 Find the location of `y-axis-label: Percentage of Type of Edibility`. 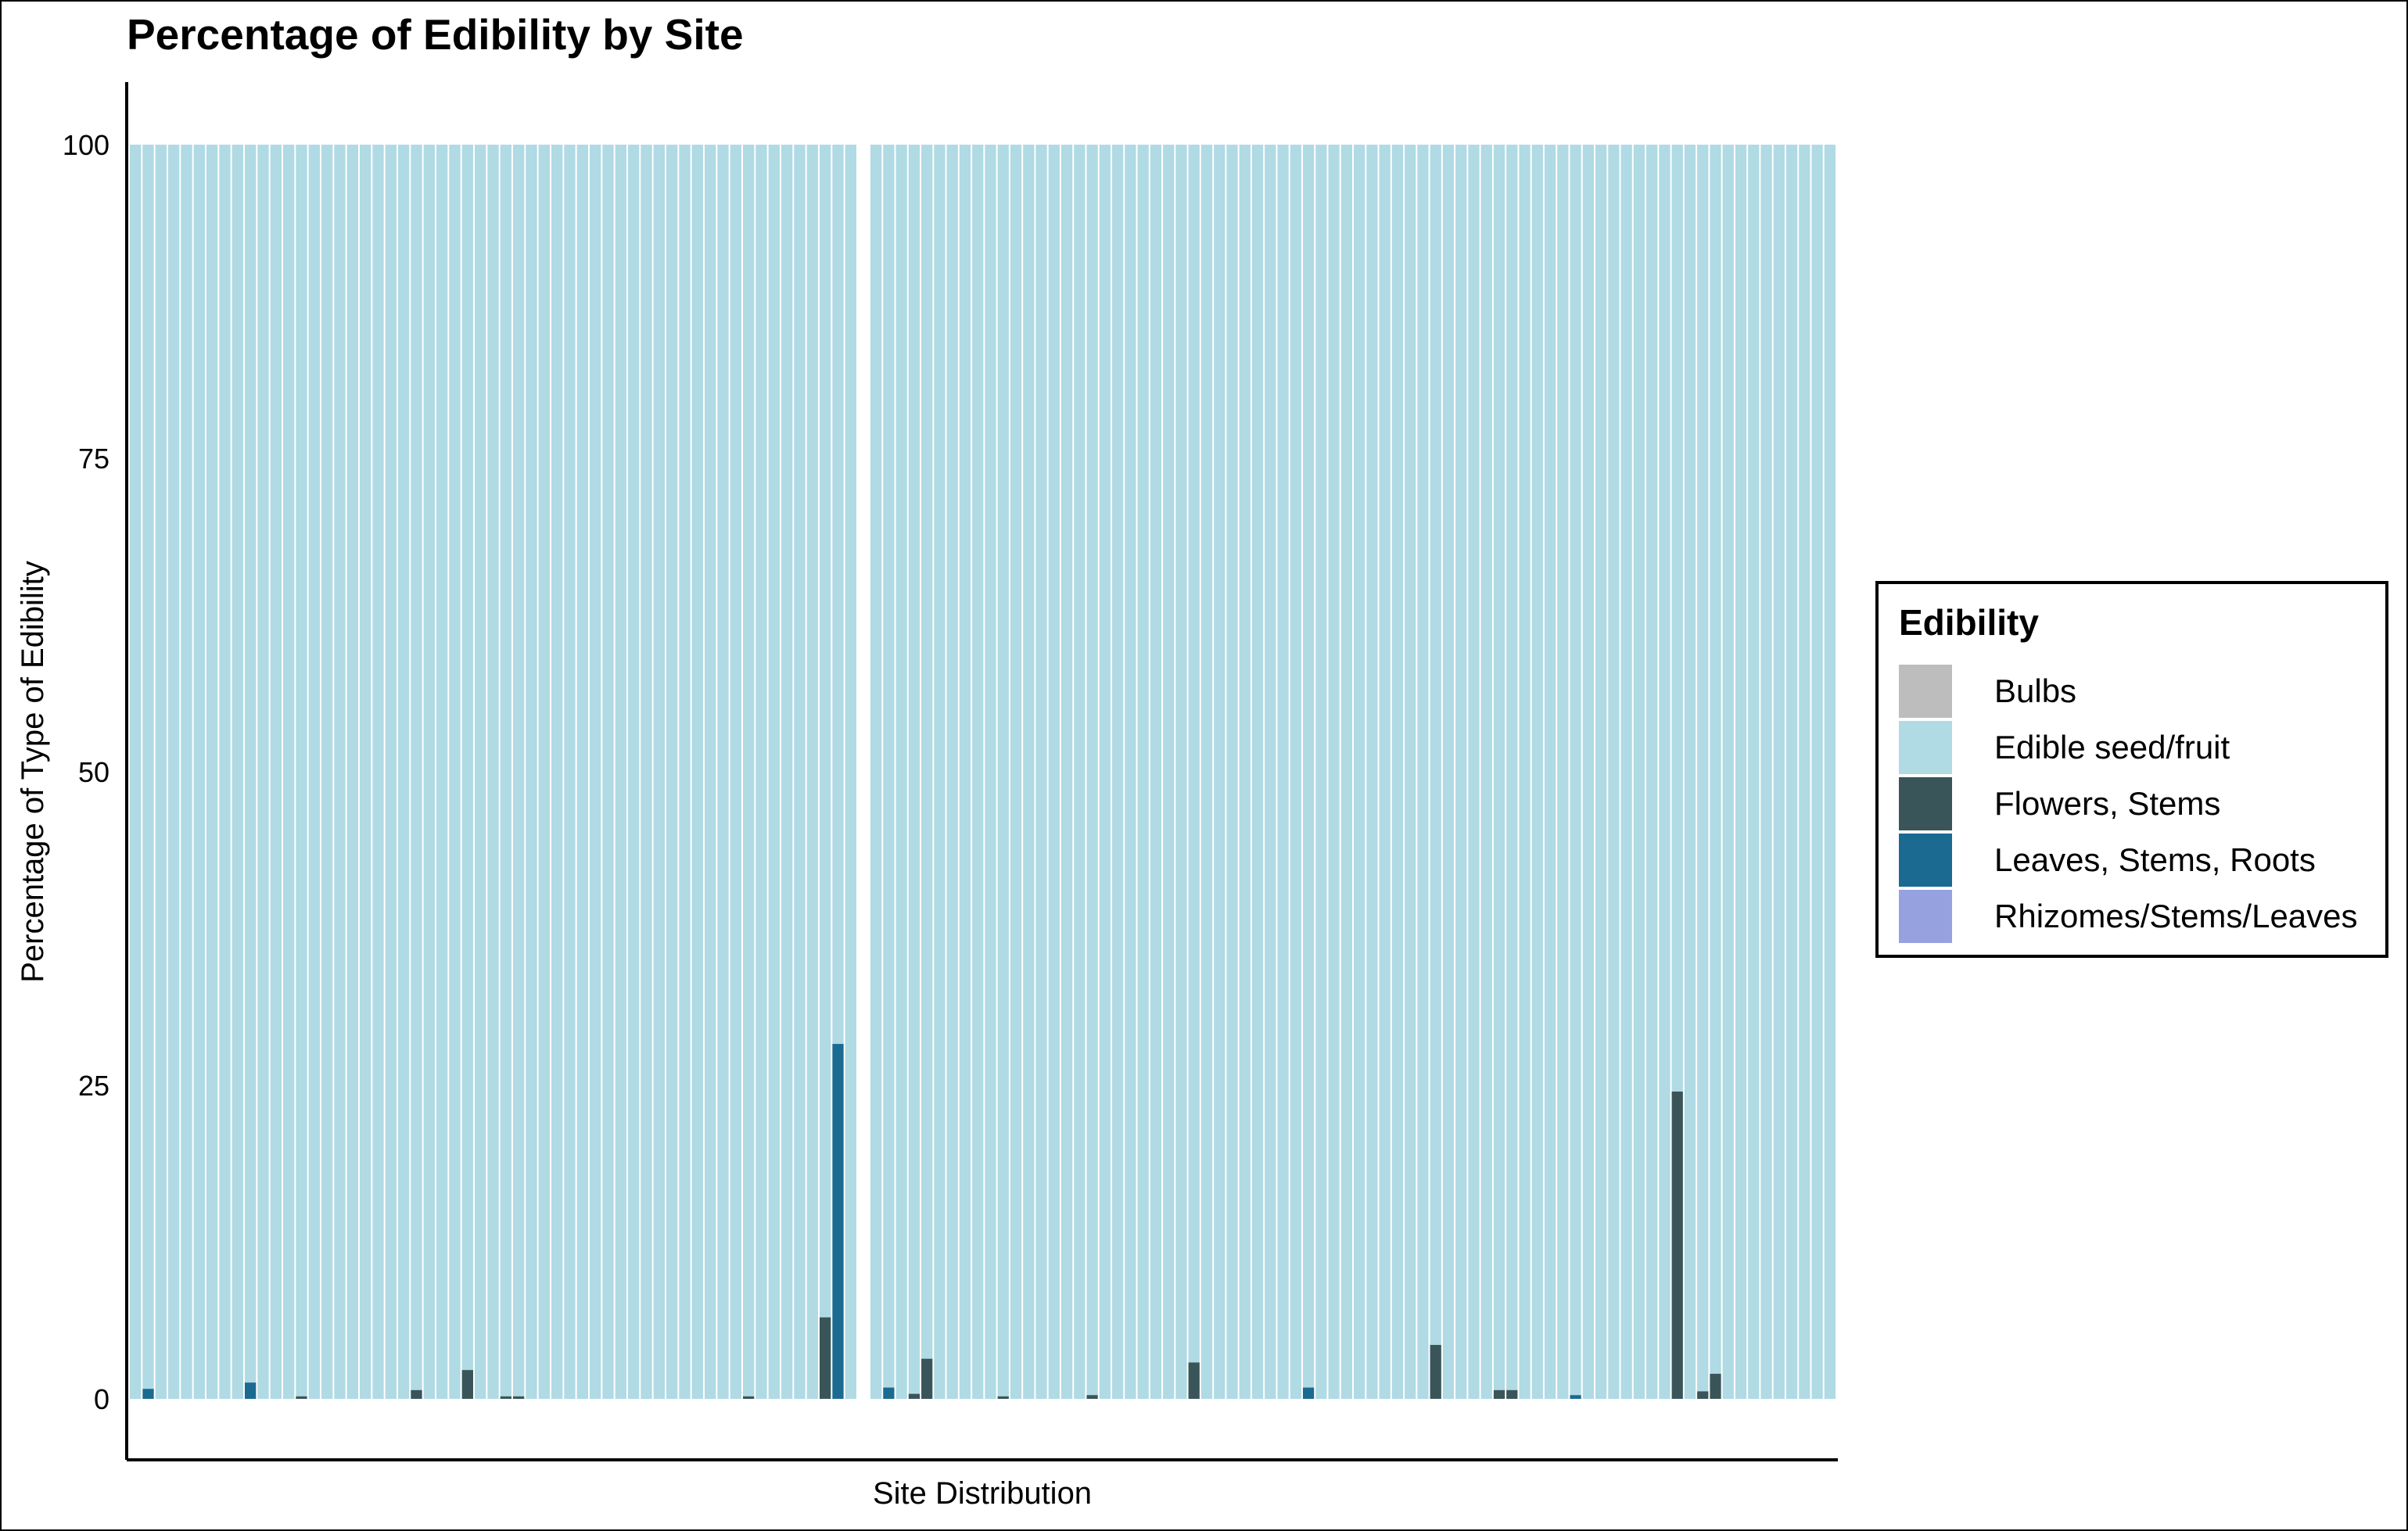

y-axis-label: Percentage of Type of Edibility is located at coordinates (33, 772).